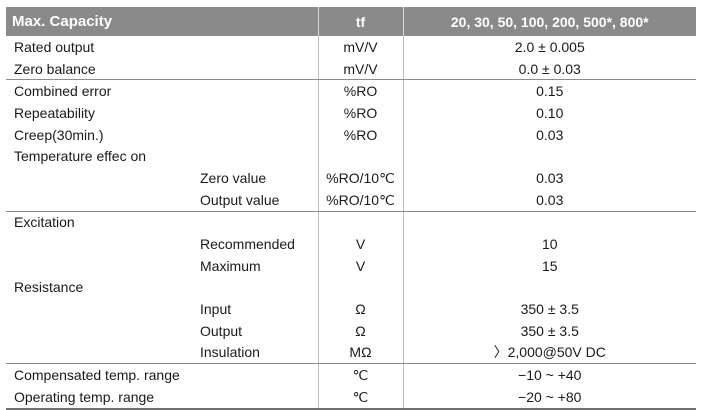  I want to click on table-row: Repeatability %RO 0.10, so click(351, 113).